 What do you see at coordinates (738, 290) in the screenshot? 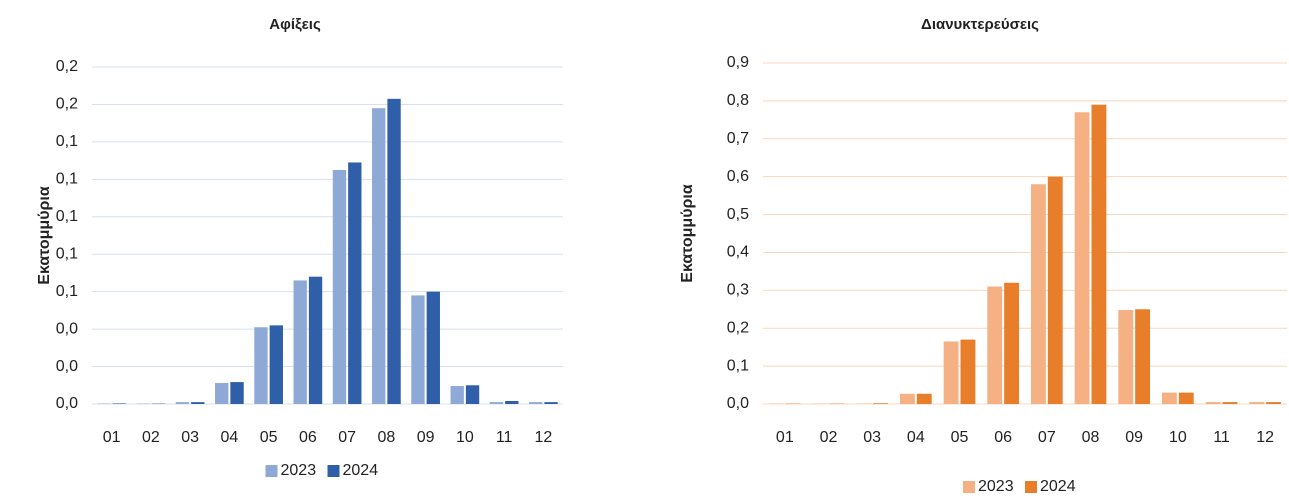
I see `y-tick-label: 0,3` at bounding box center [738, 290].